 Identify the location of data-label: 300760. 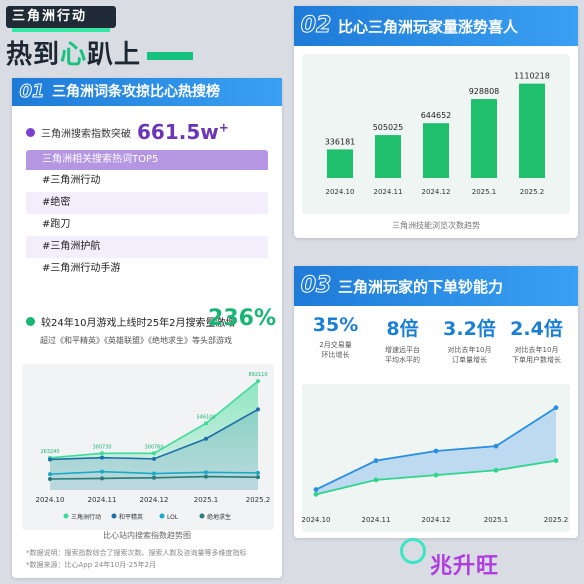
(153, 447).